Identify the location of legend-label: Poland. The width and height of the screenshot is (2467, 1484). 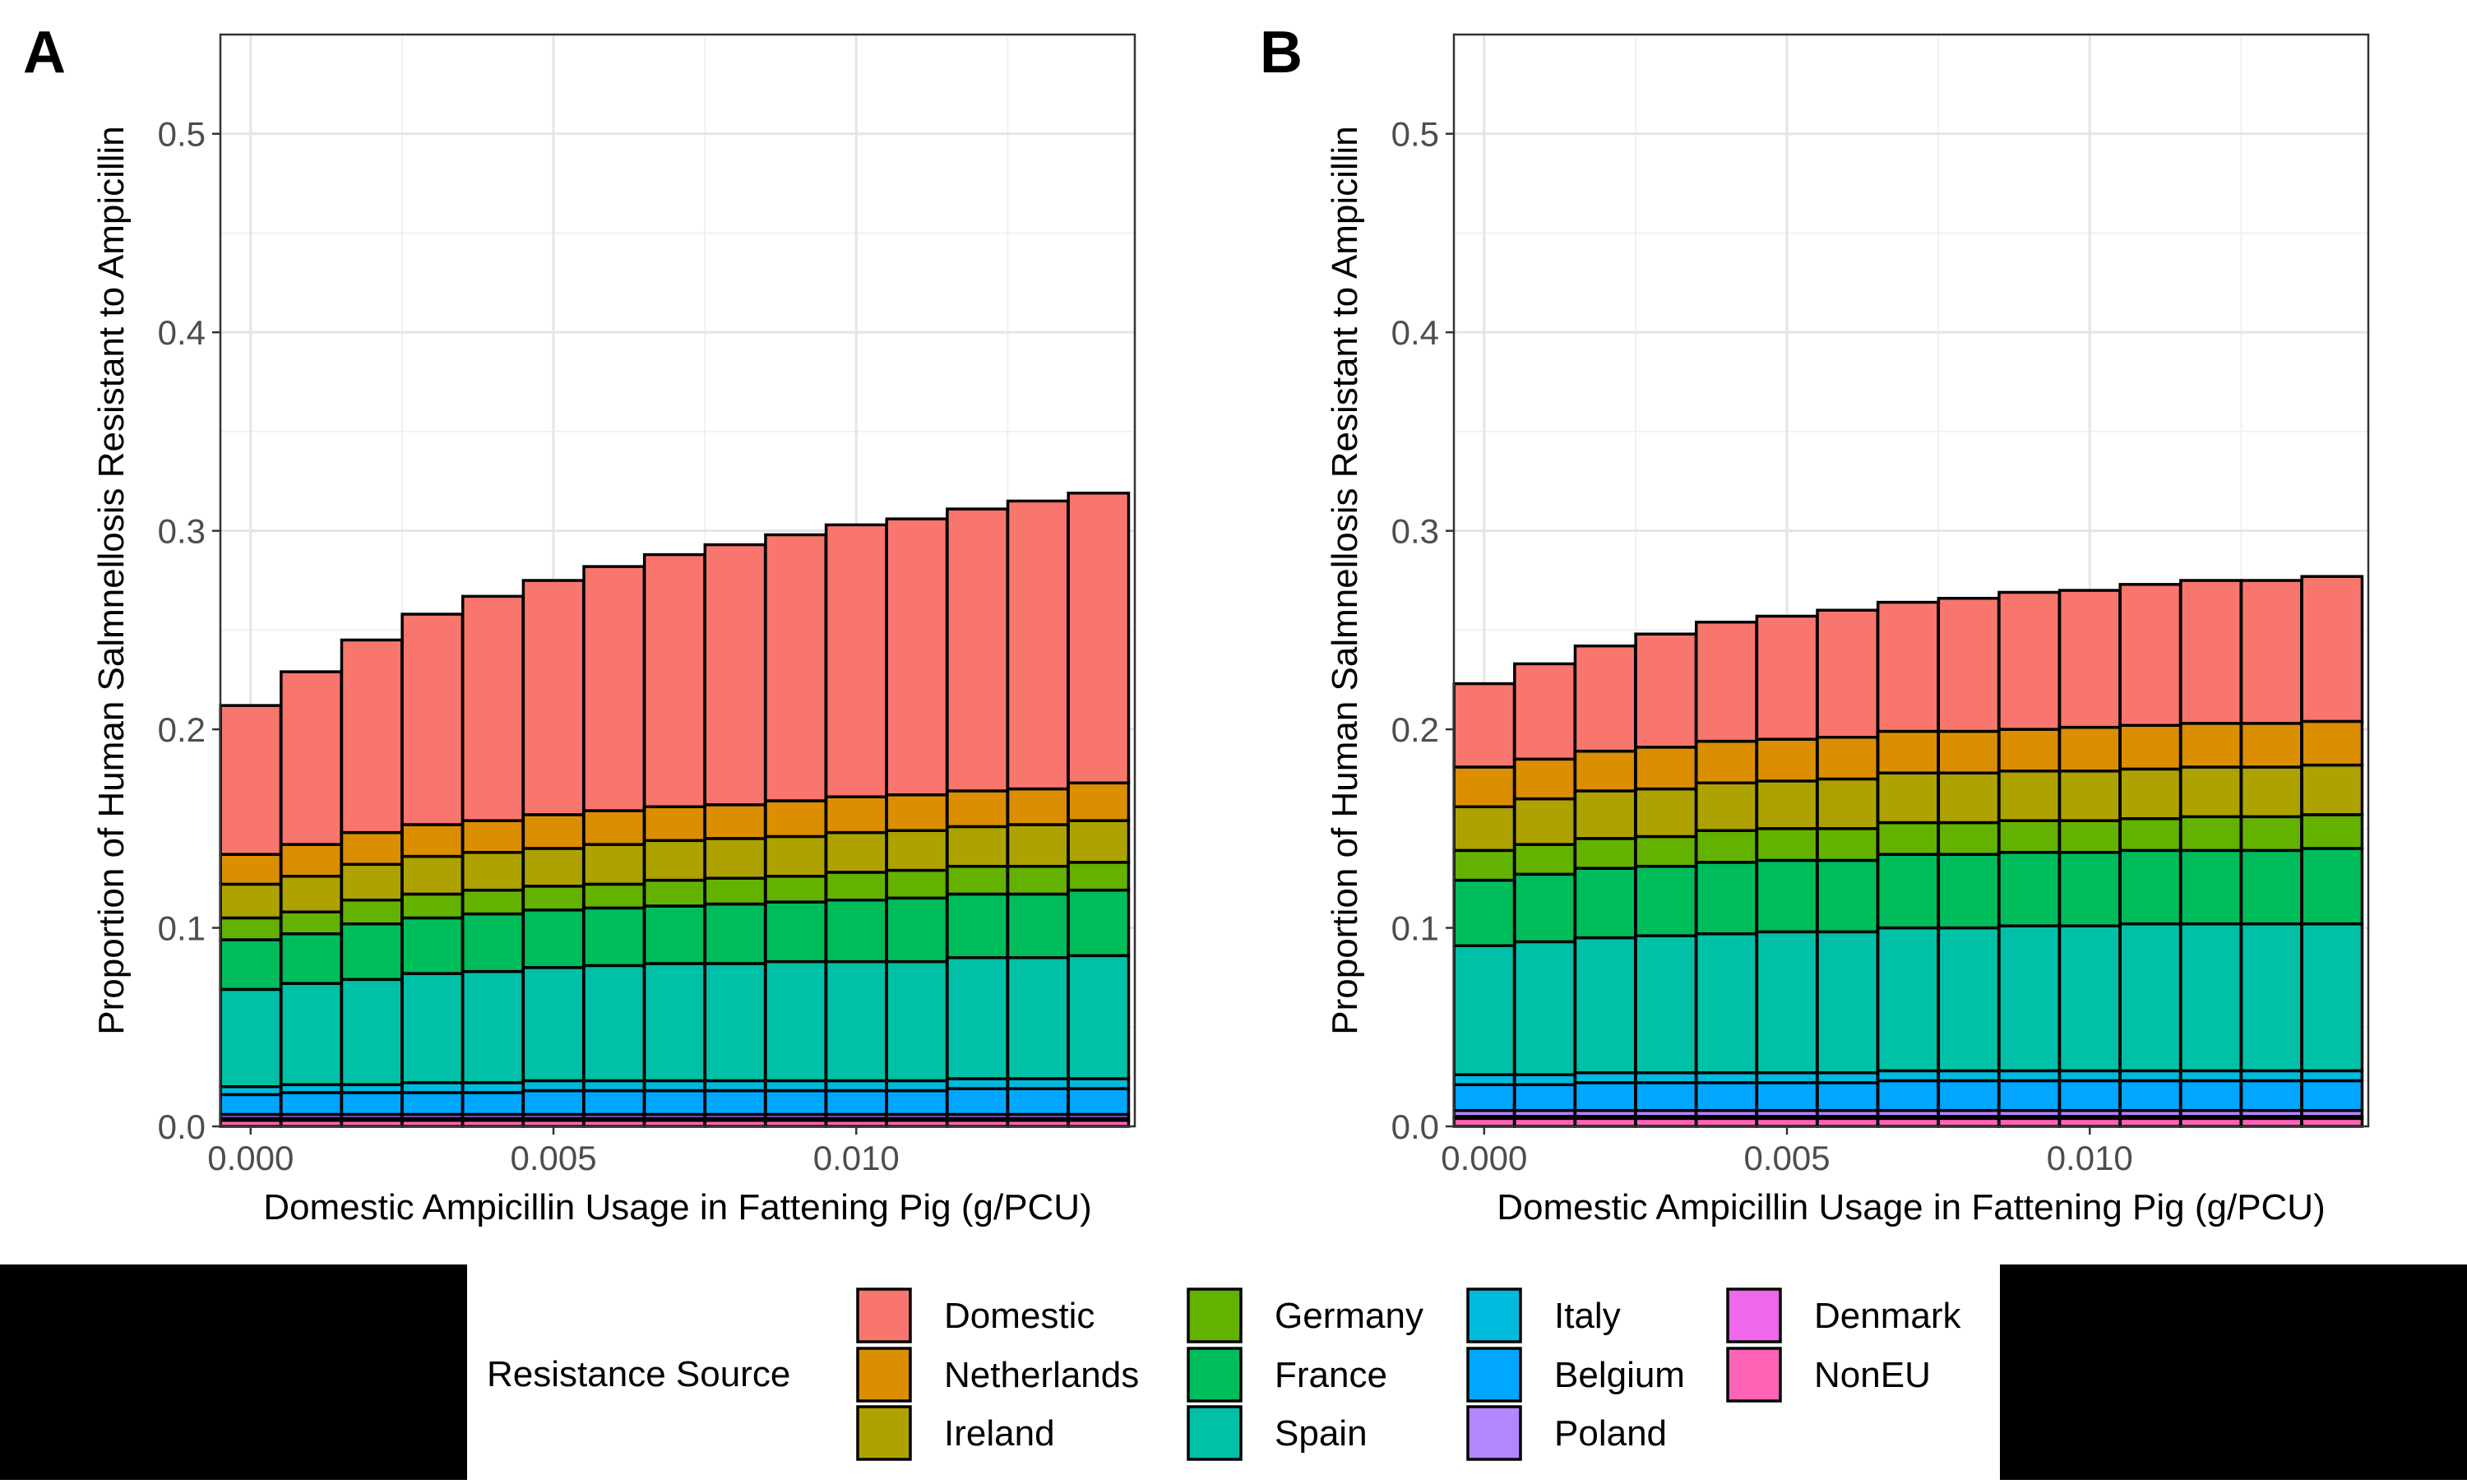
(1611, 1433).